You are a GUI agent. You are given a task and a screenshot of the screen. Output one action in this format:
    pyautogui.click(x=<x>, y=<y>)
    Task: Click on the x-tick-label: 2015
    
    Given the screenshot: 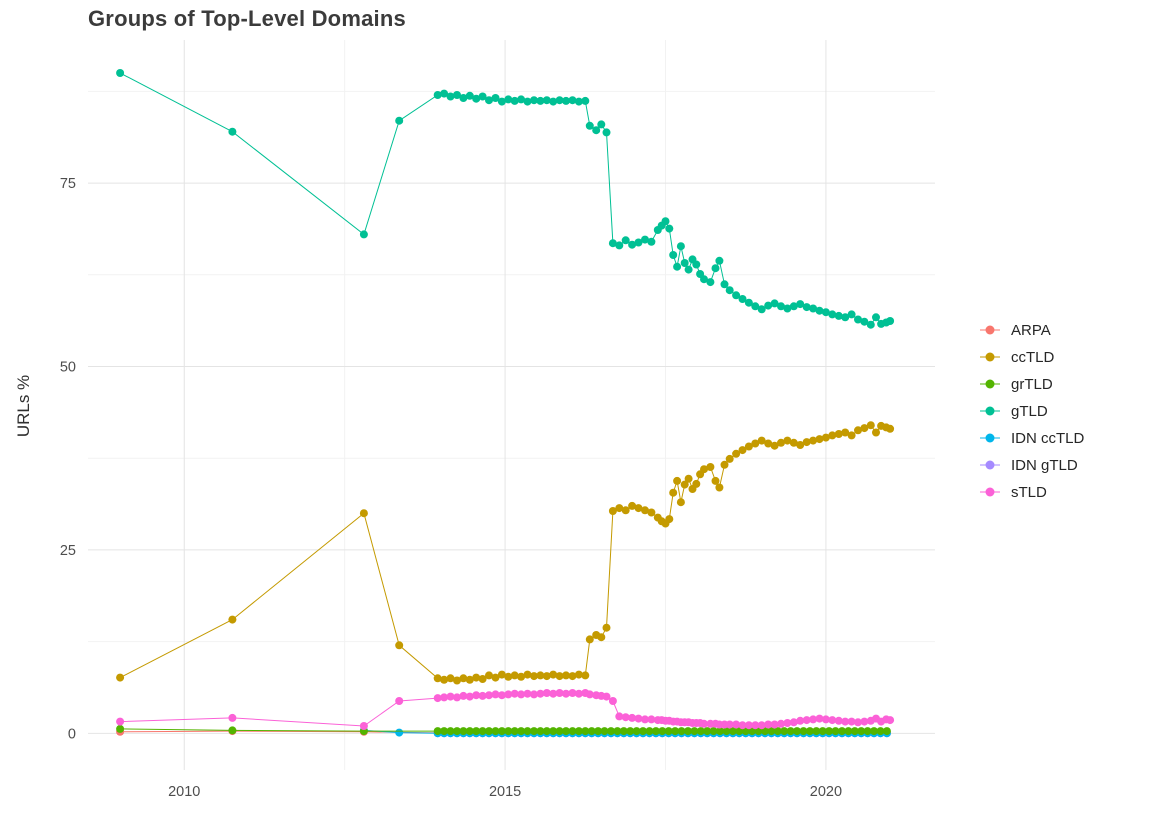 What is the action you would take?
    pyautogui.click(x=505, y=792)
    